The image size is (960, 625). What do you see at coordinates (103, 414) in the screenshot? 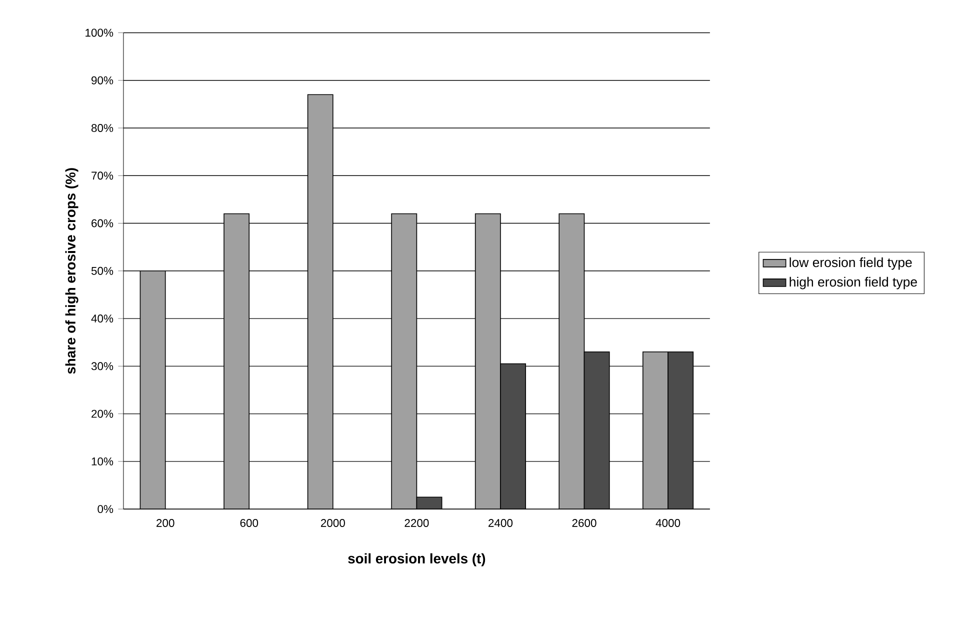
I see `y-tick-label: 20%` at bounding box center [103, 414].